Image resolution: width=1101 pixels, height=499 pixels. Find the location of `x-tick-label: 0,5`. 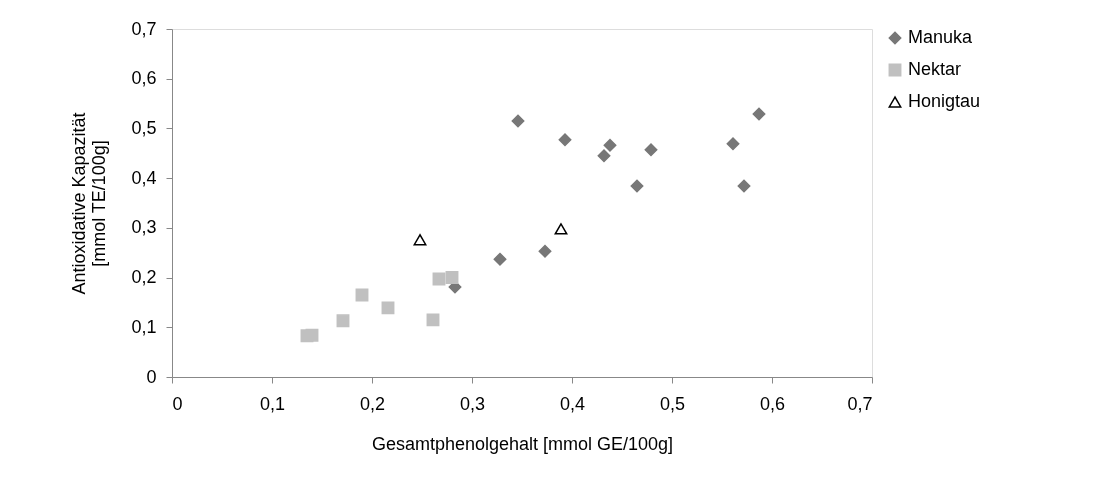

x-tick-label: 0,5 is located at coordinates (672, 403).